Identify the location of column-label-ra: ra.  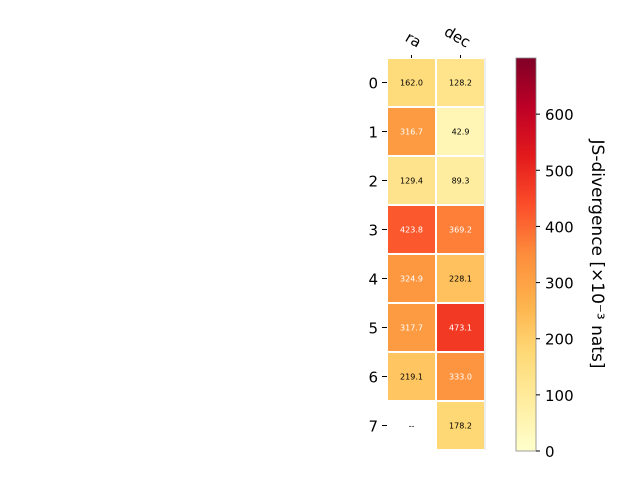
(413, 39).